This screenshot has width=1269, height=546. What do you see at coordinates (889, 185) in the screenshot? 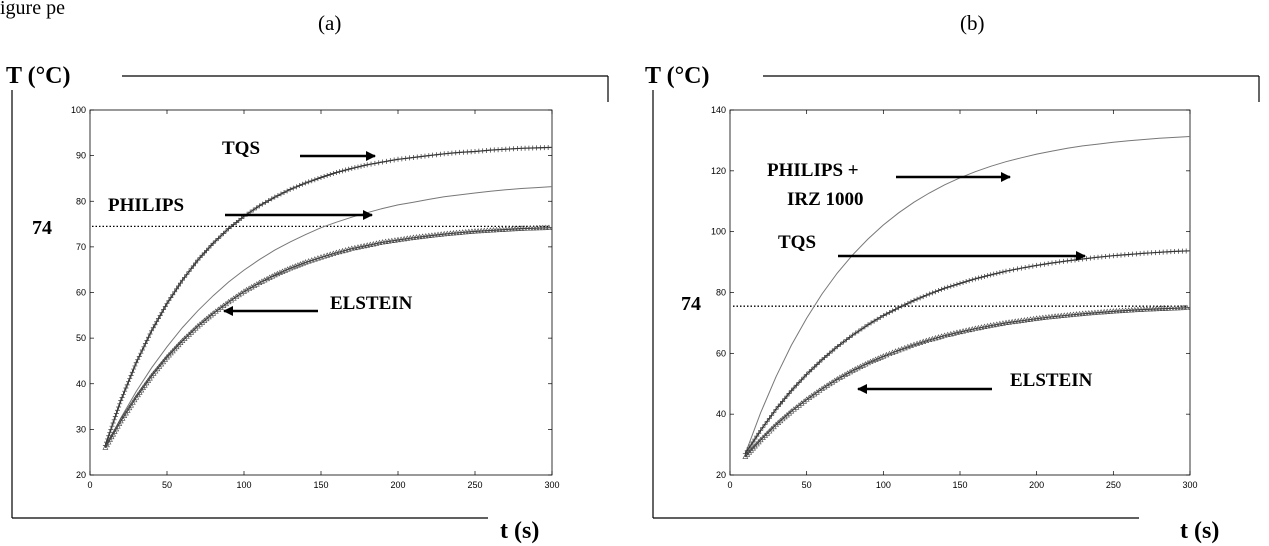
I see `annotation-philips: PHILIPS + IRZ 1000` at bounding box center [889, 185].